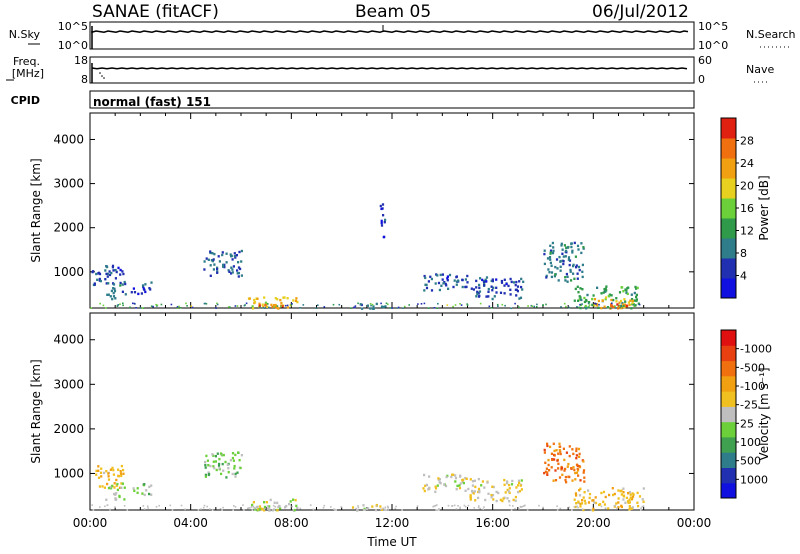 The image size is (800, 554). Describe the element at coordinates (705, 60) in the screenshot. I see `nave-tick-top: 60` at that location.